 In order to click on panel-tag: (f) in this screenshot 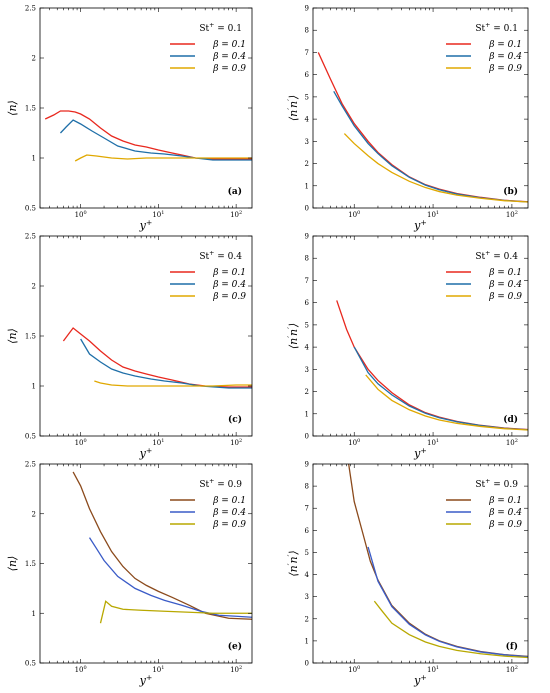, I will do `click(512, 646)`.